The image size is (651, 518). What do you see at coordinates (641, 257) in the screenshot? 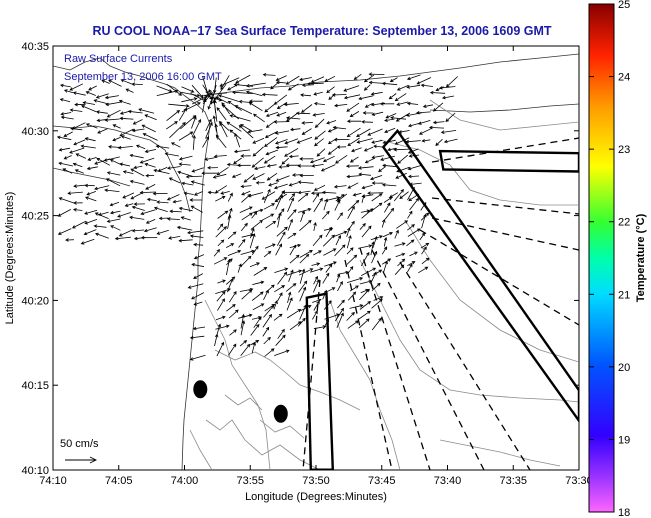
I see `colorbar-label: Temperature (°C)` at bounding box center [641, 257].